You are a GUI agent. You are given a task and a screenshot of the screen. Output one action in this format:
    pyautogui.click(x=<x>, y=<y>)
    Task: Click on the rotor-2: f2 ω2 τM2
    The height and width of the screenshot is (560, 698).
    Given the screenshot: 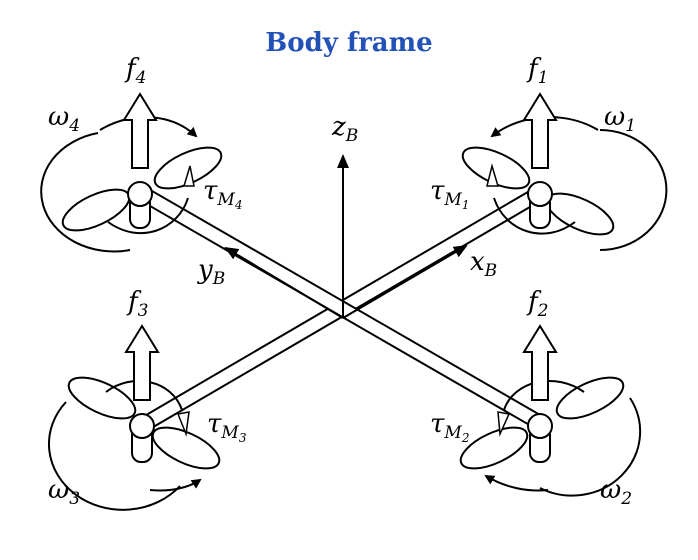 What is the action you would take?
    pyautogui.click(x=536, y=398)
    